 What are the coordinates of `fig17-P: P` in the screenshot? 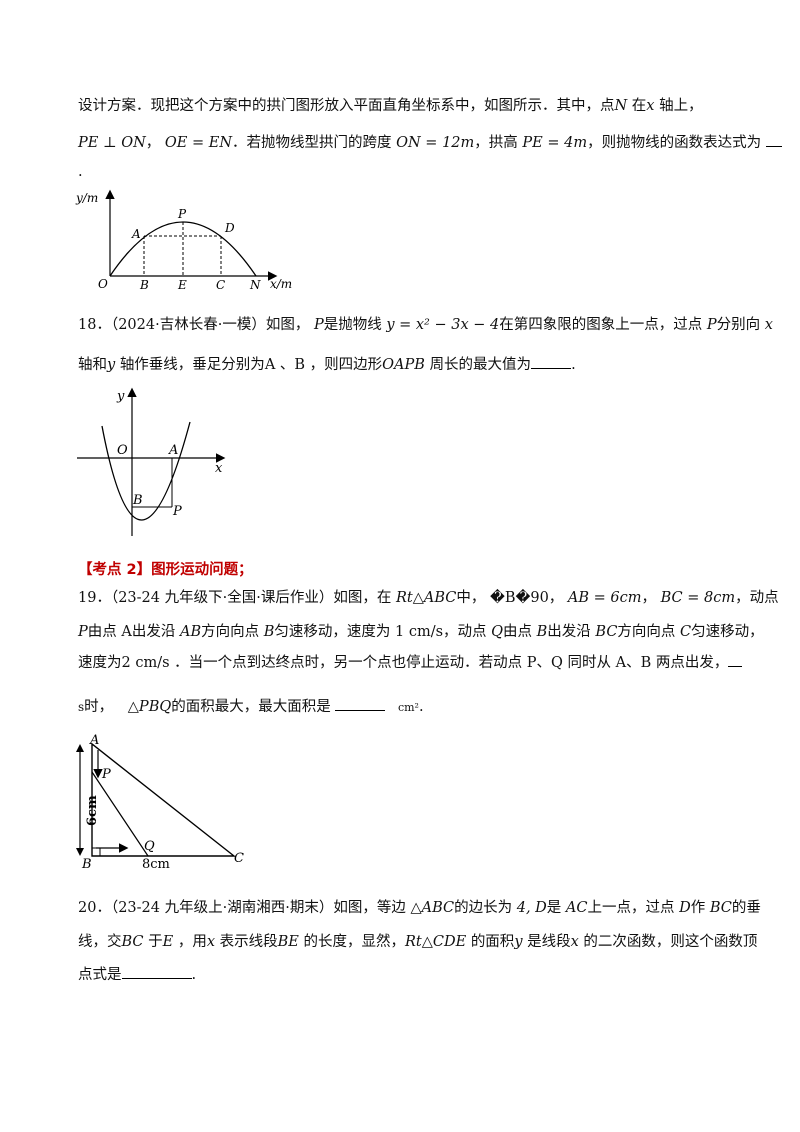 It's located at (182, 214).